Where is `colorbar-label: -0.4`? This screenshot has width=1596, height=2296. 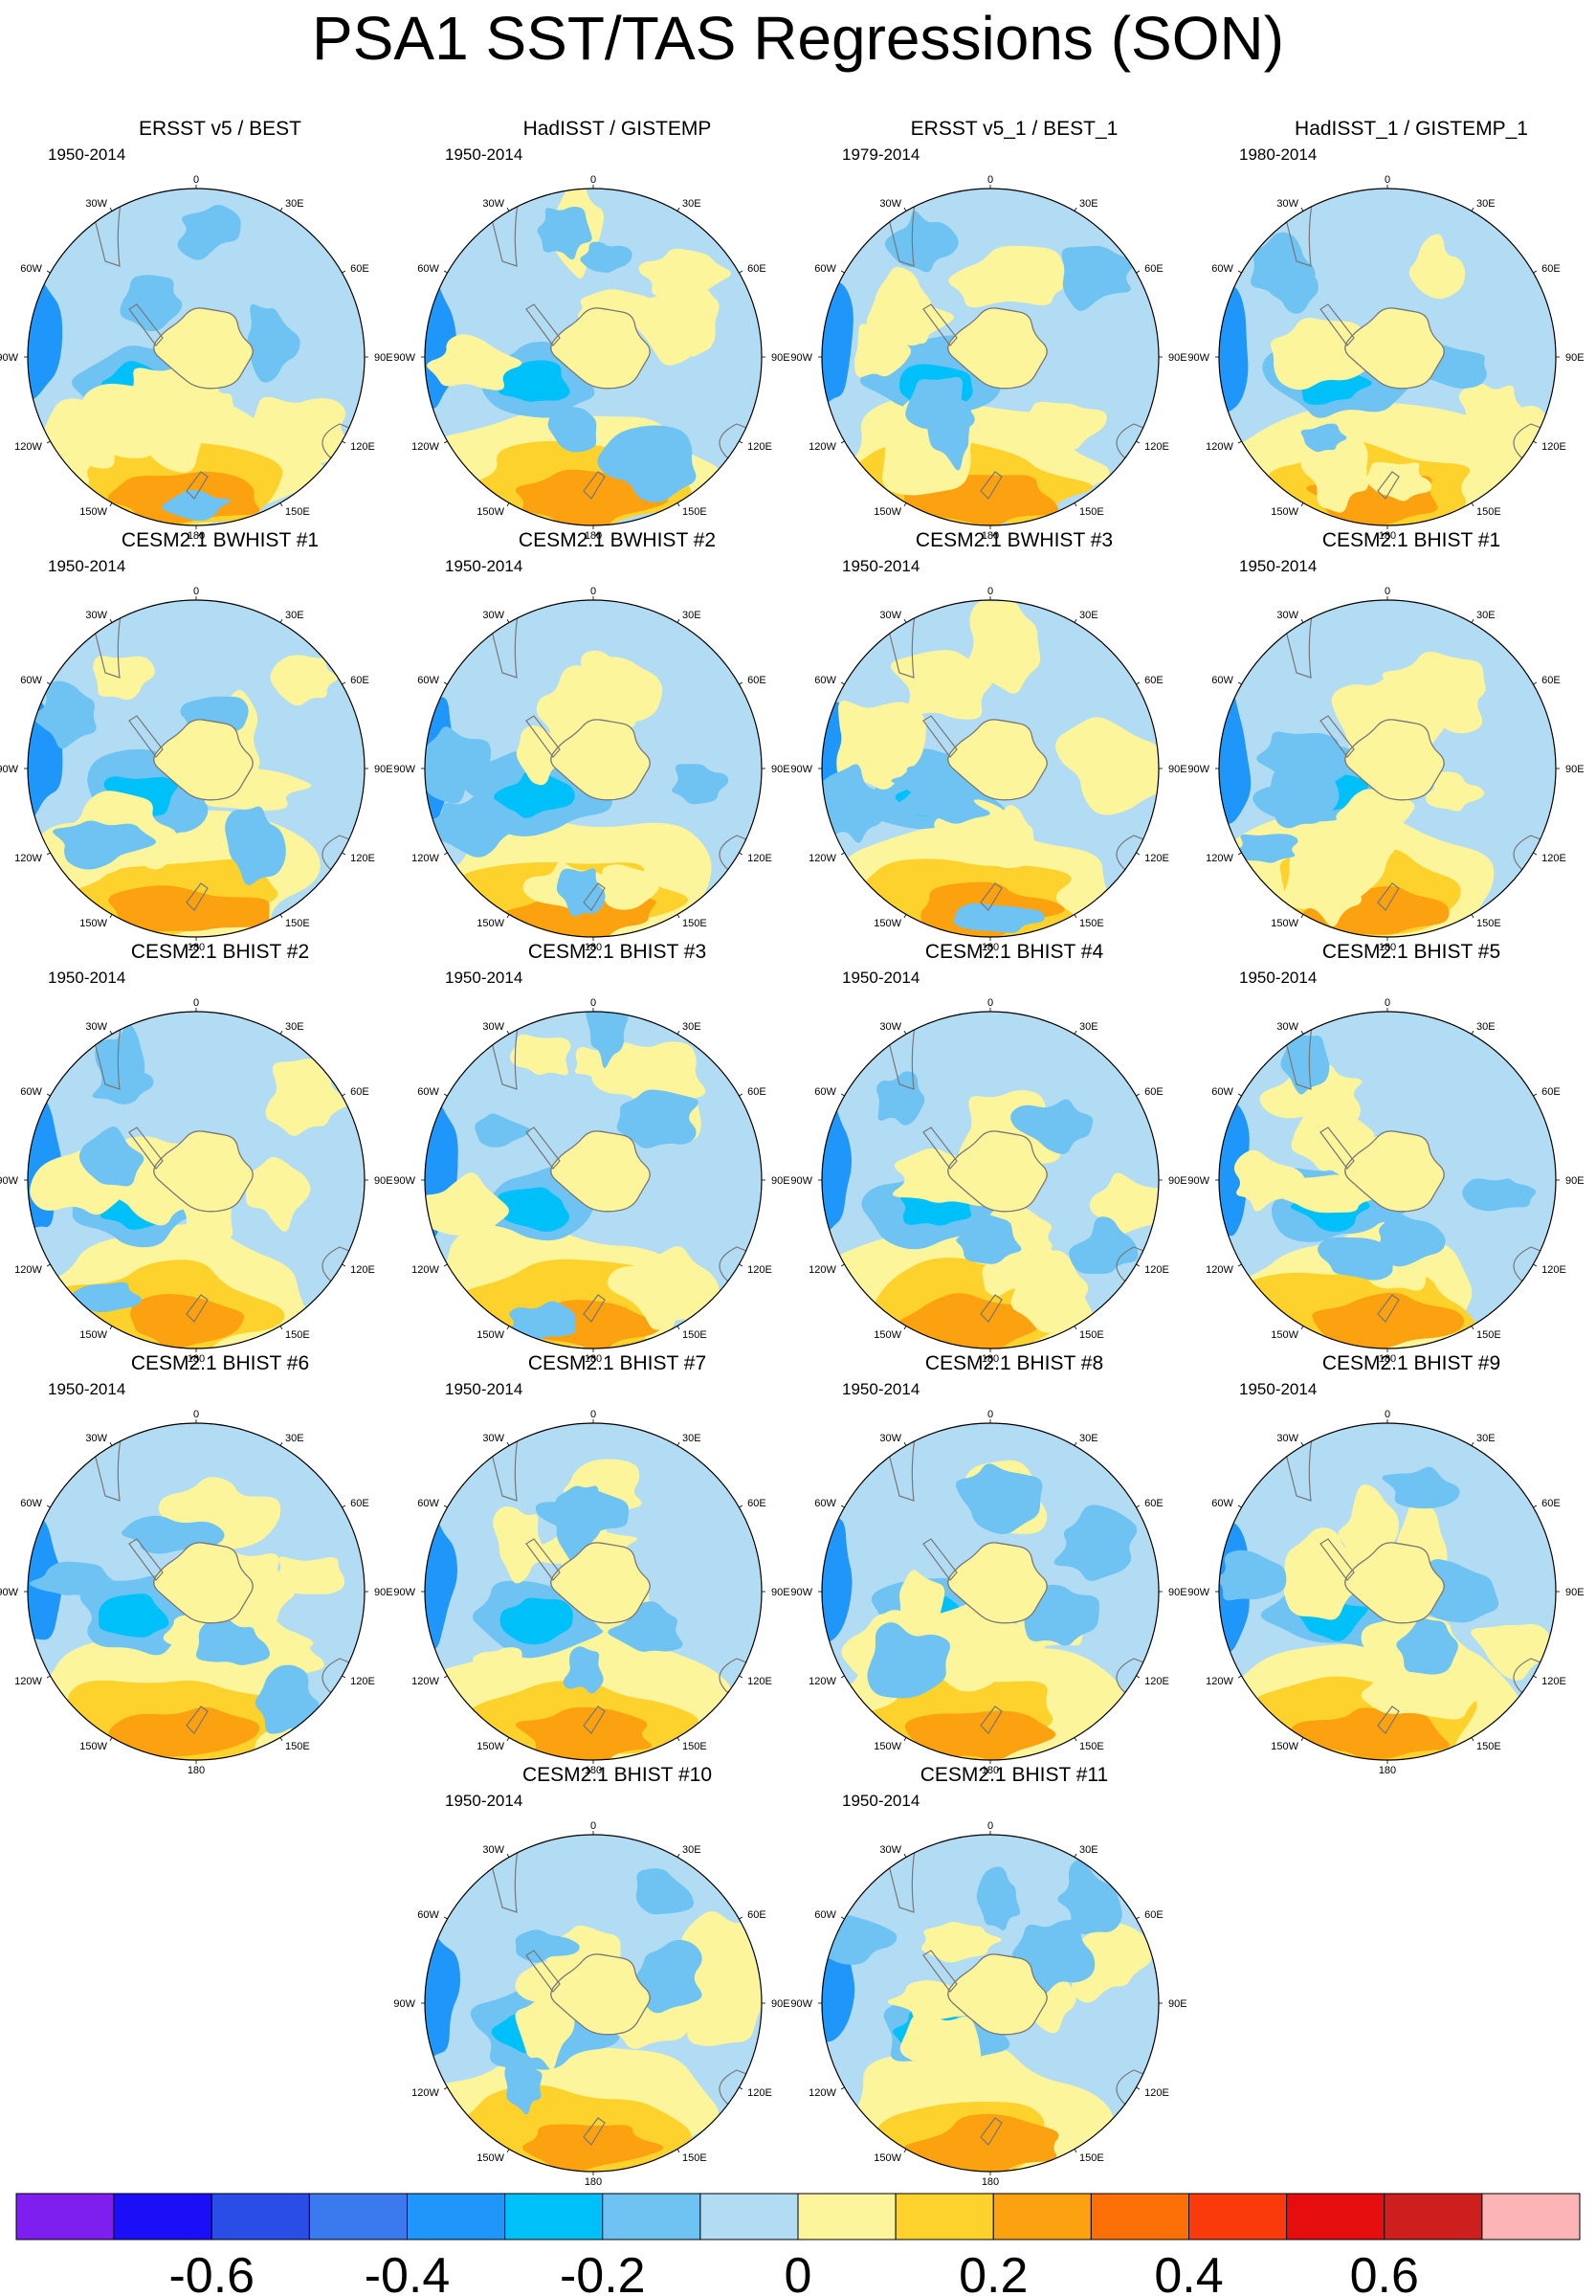 colorbar-label: -0.4 is located at coordinates (408, 2272).